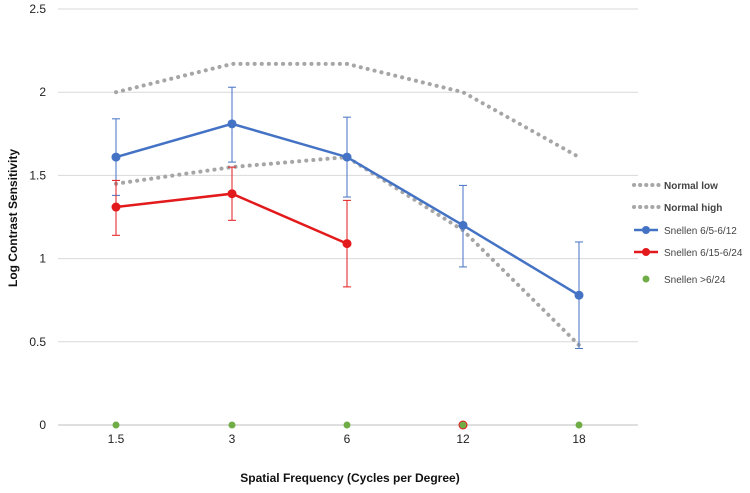  Describe the element at coordinates (579, 439) in the screenshot. I see `x-tick-label: 18` at that location.